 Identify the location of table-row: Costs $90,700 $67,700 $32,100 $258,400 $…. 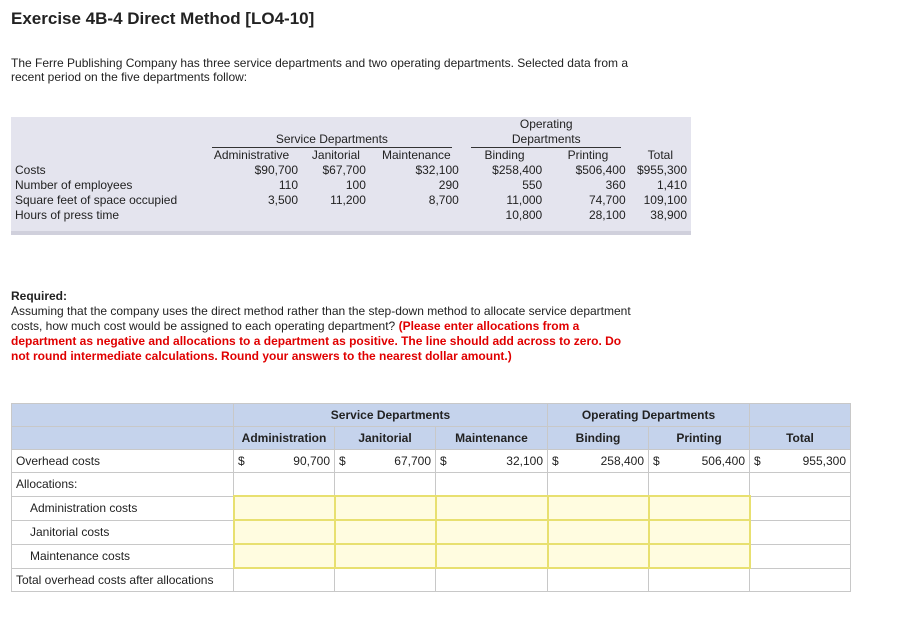
(351, 170).